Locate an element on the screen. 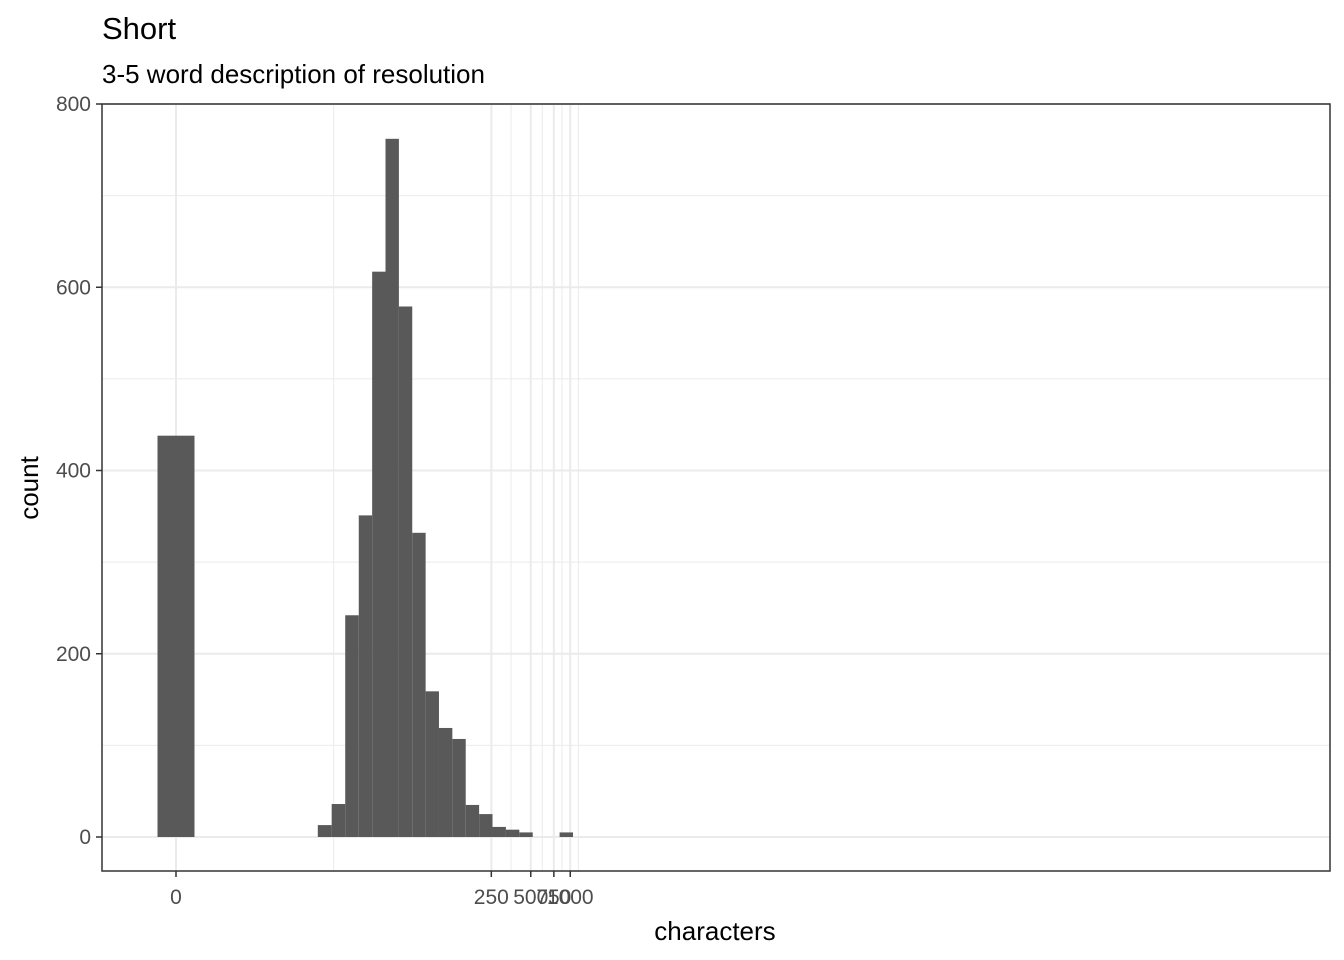 This screenshot has height=960, width=1344. y-tick-label: 400 is located at coordinates (73, 471).